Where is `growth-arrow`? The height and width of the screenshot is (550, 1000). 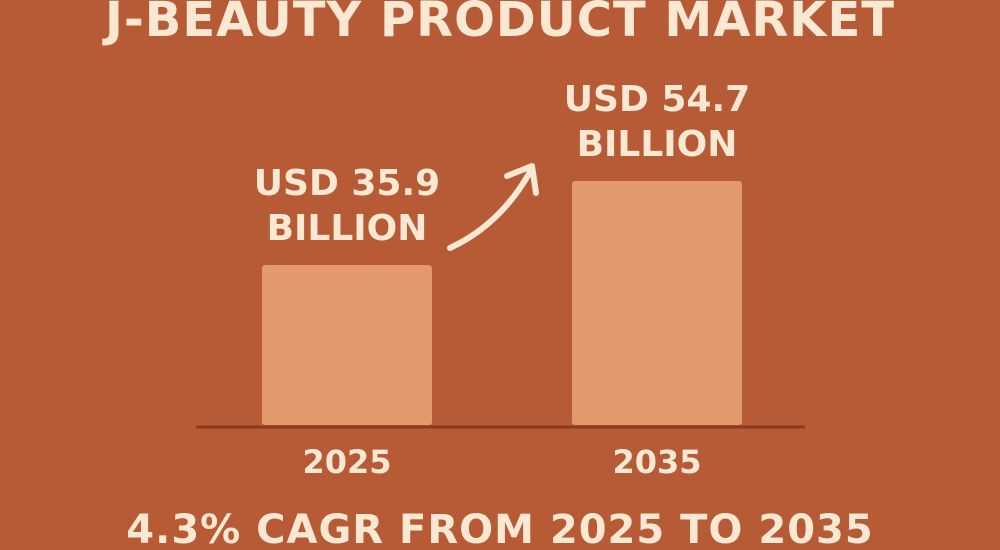
growth-arrow is located at coordinates (490, 210).